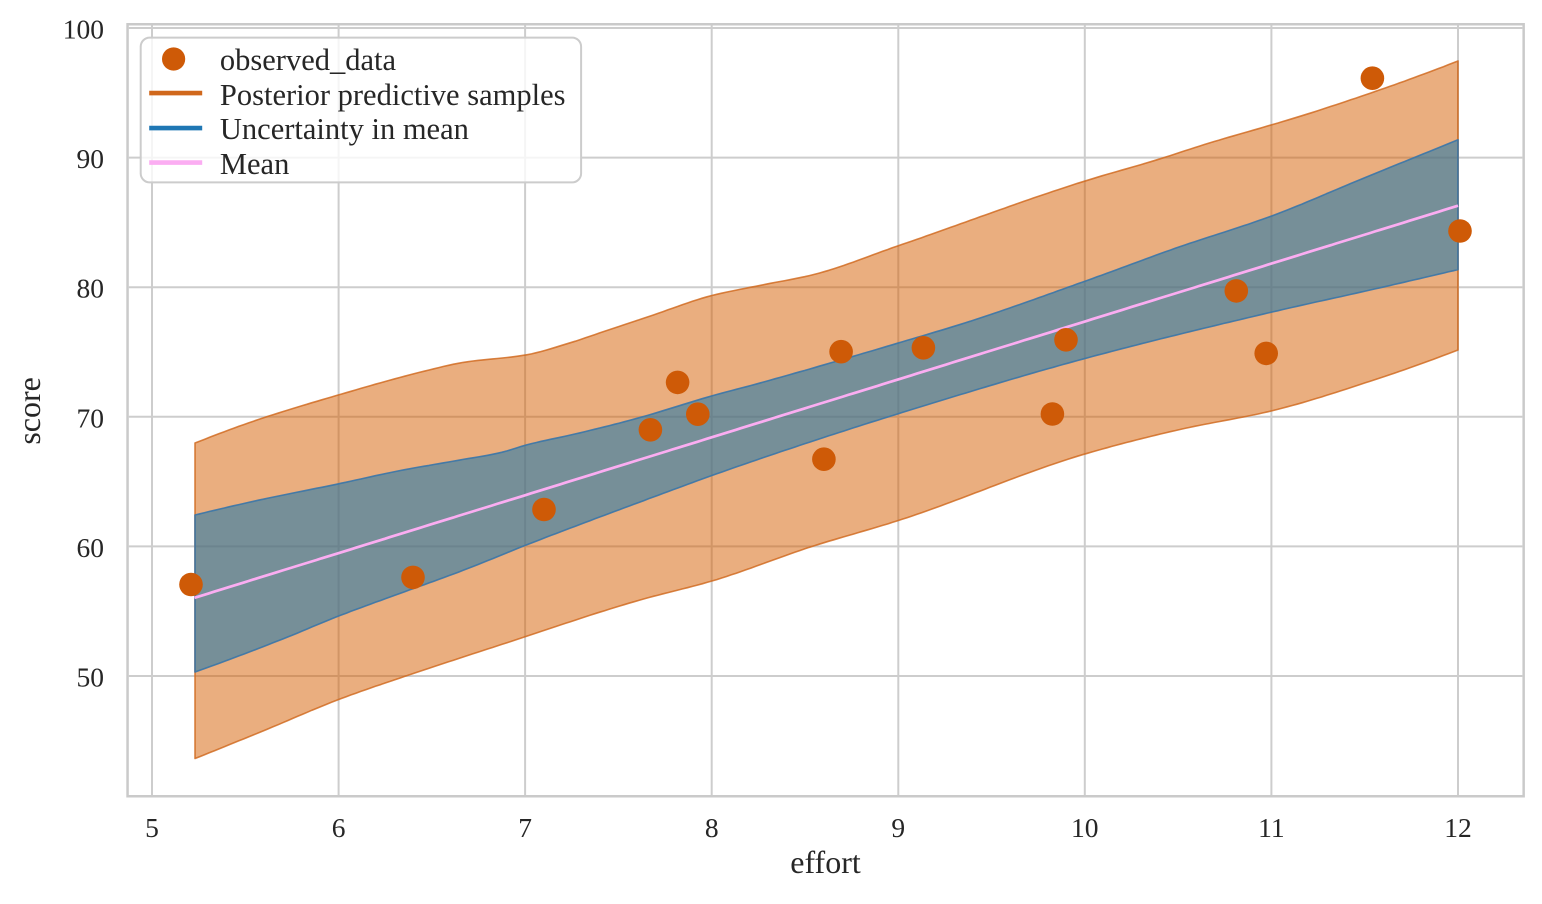 This screenshot has width=1542, height=904. What do you see at coordinates (525, 827) in the screenshot?
I see `svg-text: 7` at bounding box center [525, 827].